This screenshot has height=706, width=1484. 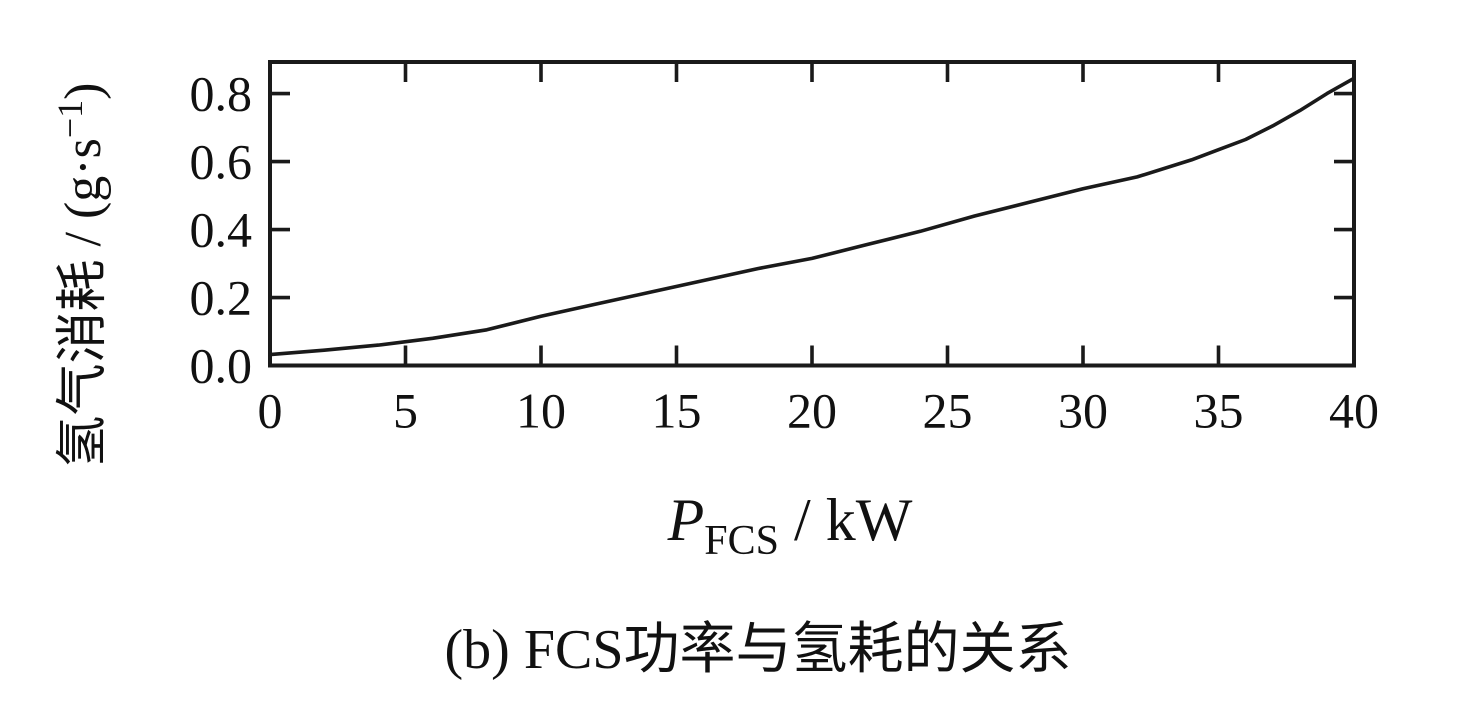 I want to click on y-tick-label: 0.4, so click(x=221, y=230).